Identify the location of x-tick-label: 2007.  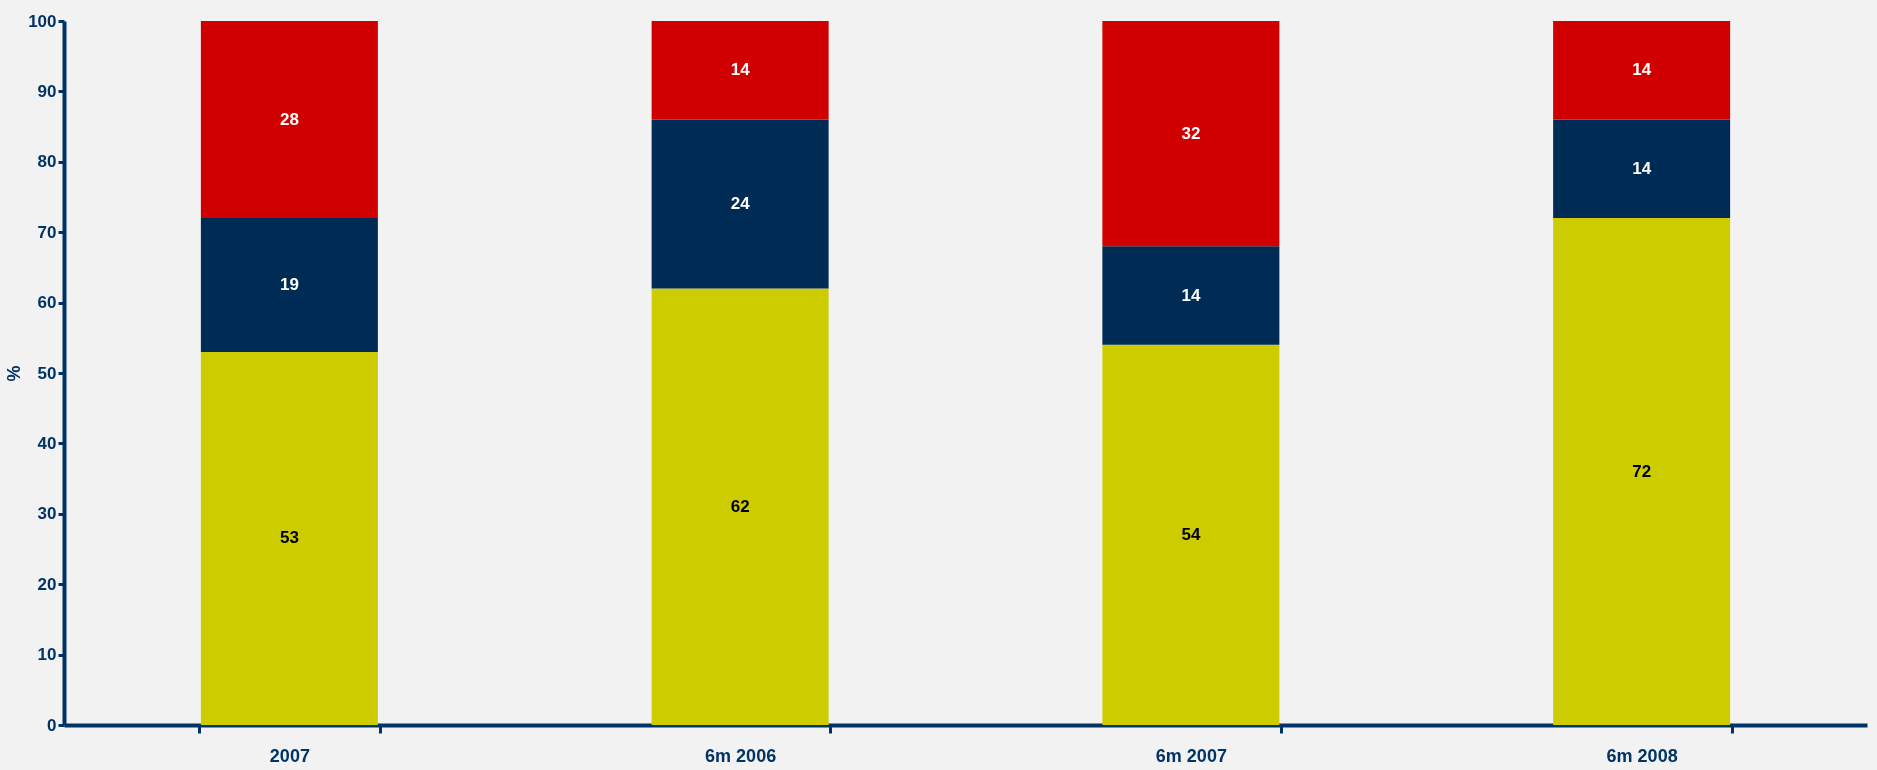
(289, 755).